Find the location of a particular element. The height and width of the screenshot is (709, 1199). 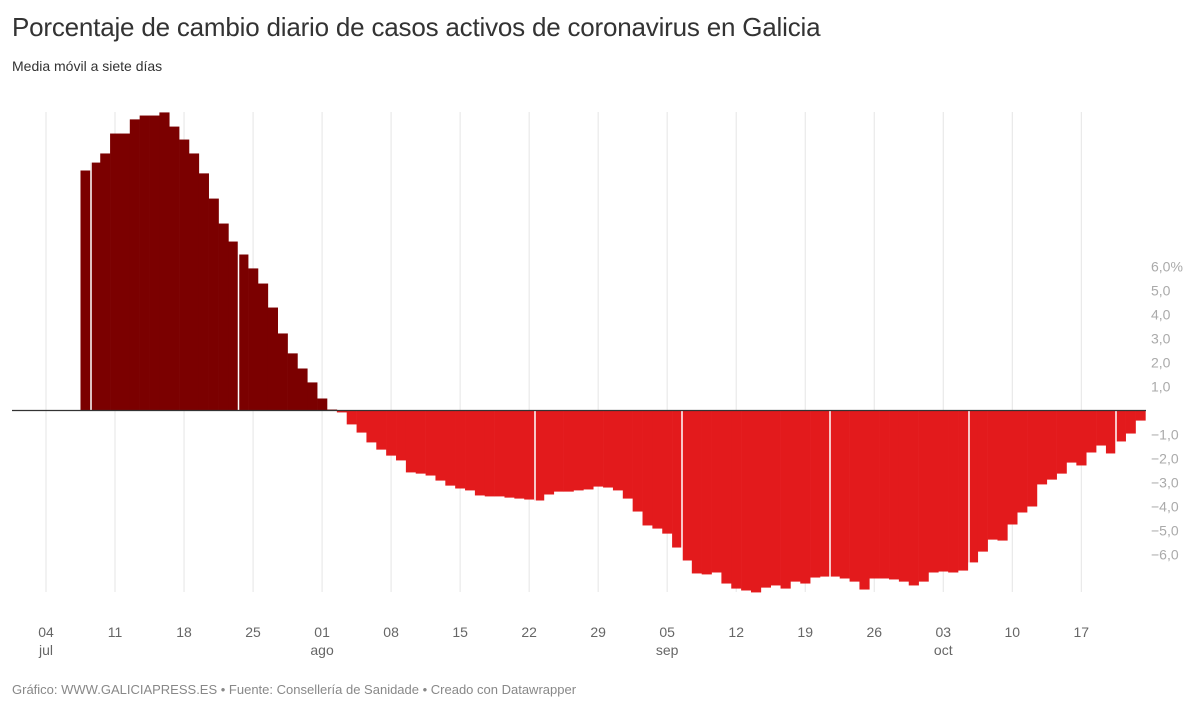

x-tick-label: 18 is located at coordinates (184, 632).